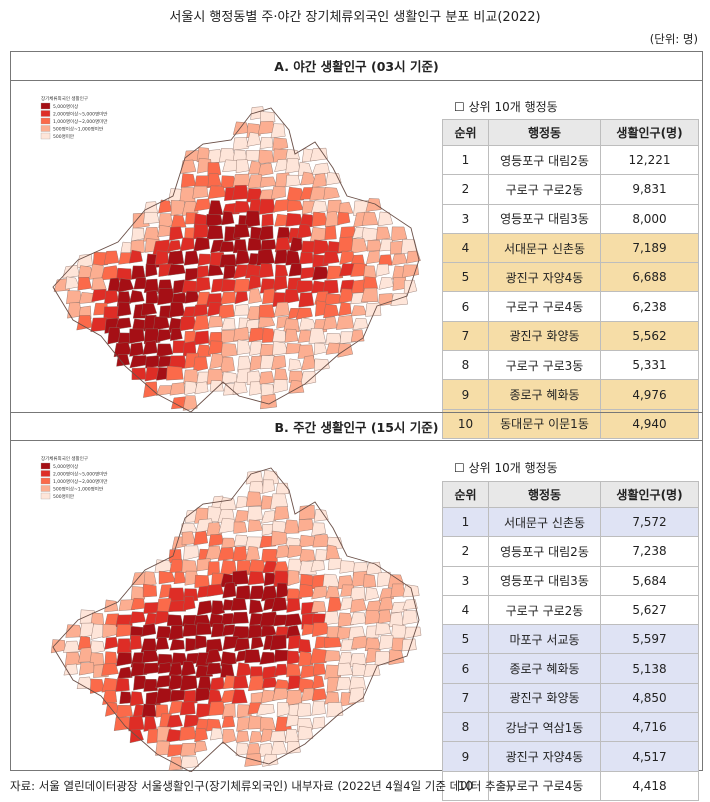 This screenshot has width=710, height=802. I want to click on legend-label: 1,000명이상~2,000명미만, so click(80, 121).